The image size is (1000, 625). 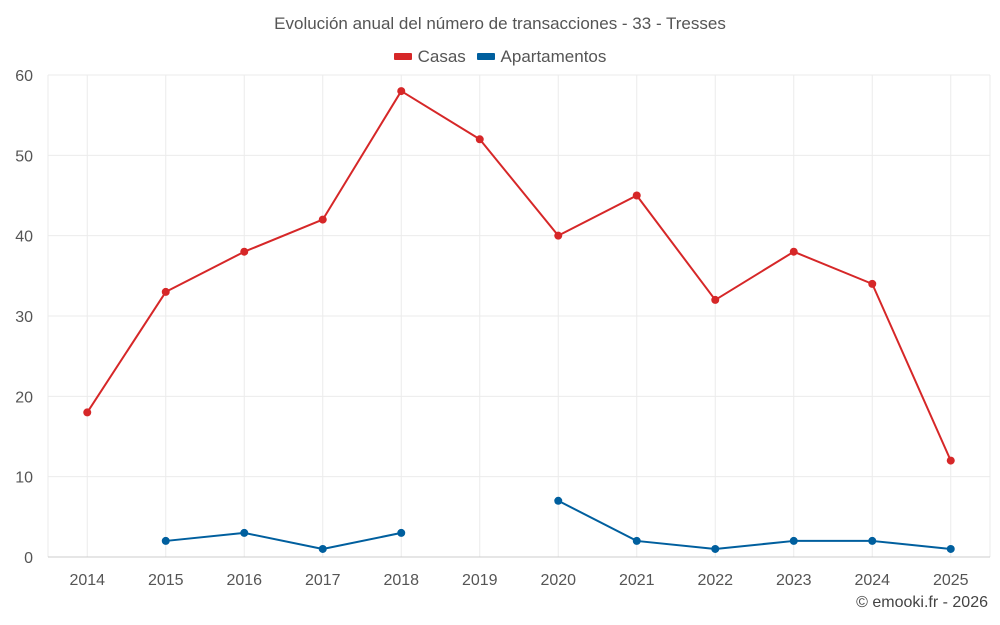 I want to click on credit-text: © emooki.fr - 2026, so click(x=922, y=602).